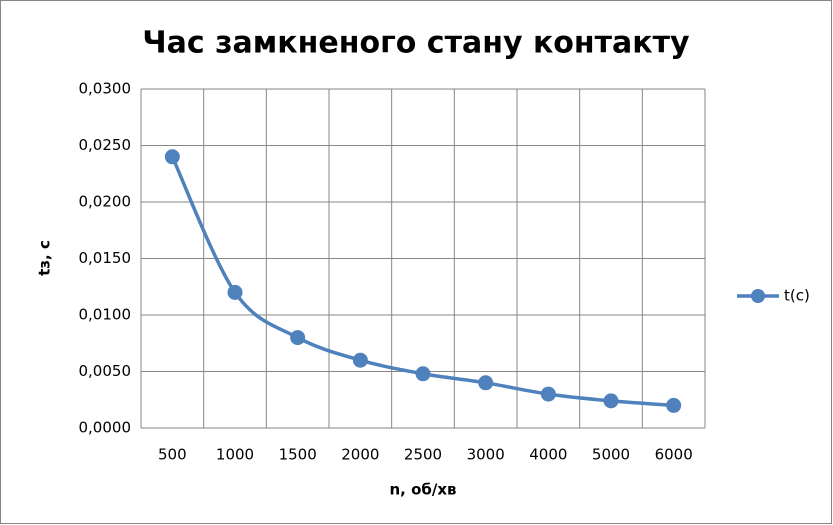  What do you see at coordinates (105, 428) in the screenshot?
I see `y-tick-label: 0,0000` at bounding box center [105, 428].